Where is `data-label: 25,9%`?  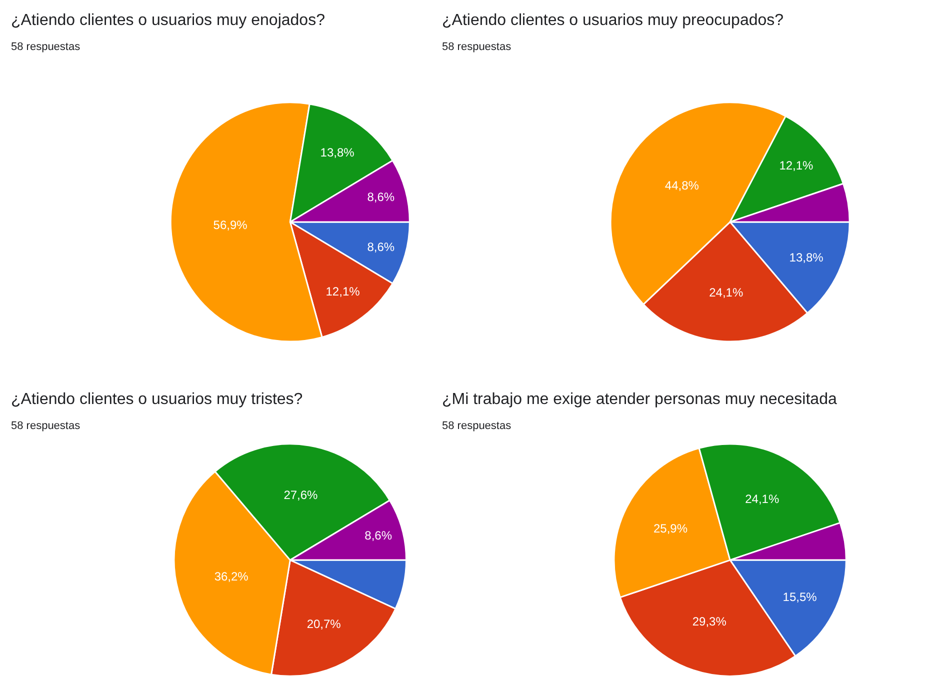 data-label: 25,9% is located at coordinates (670, 529).